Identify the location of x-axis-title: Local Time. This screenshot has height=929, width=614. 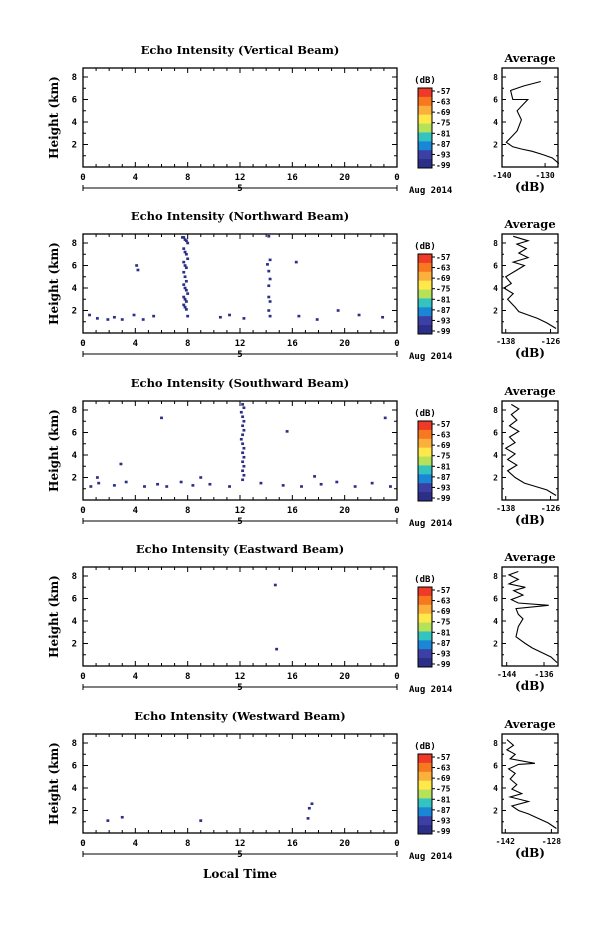
(240, 874).